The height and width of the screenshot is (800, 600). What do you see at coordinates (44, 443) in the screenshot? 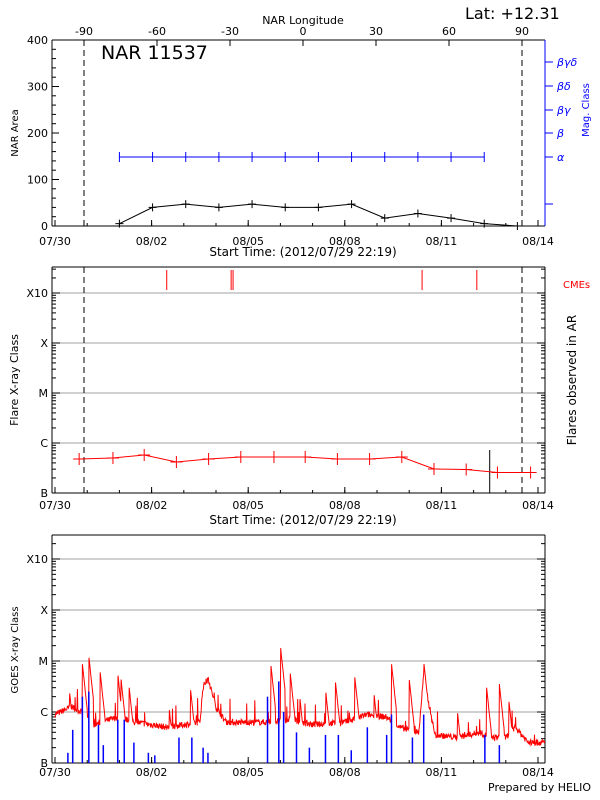
I see `p2-ytick-label: C` at bounding box center [44, 443].